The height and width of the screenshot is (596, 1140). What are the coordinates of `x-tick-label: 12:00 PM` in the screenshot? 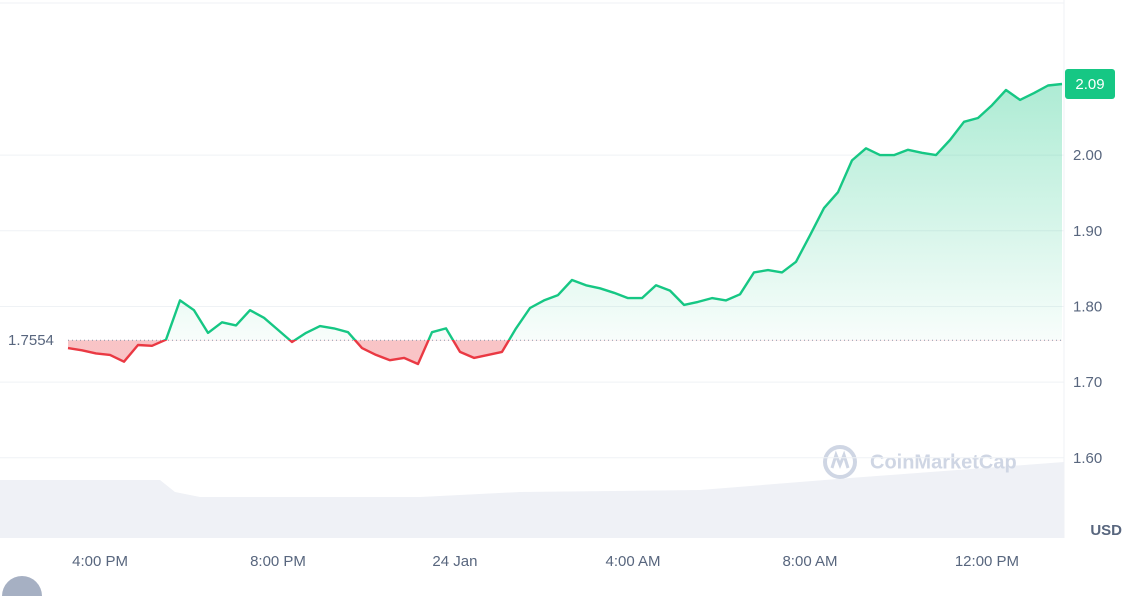 It's located at (987, 561).